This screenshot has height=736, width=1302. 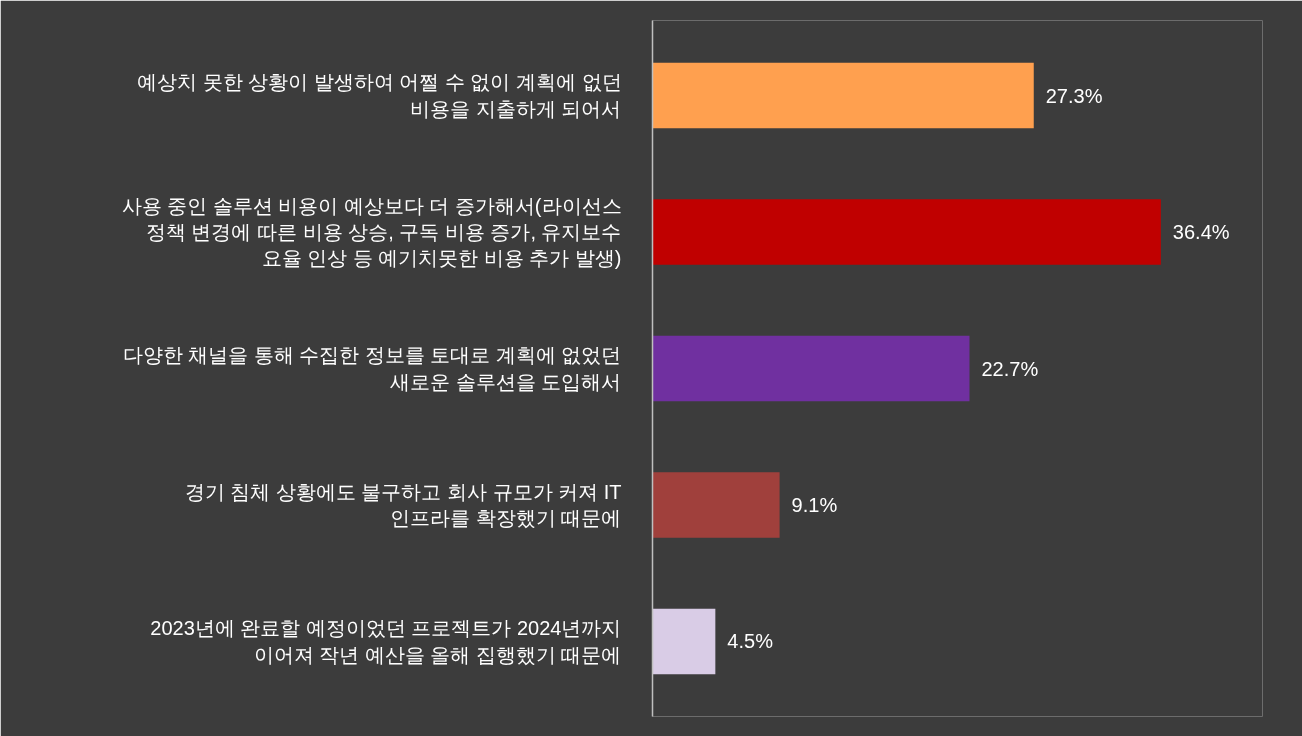 What do you see at coordinates (1201, 232) in the screenshot?
I see `data-label: 36.4%` at bounding box center [1201, 232].